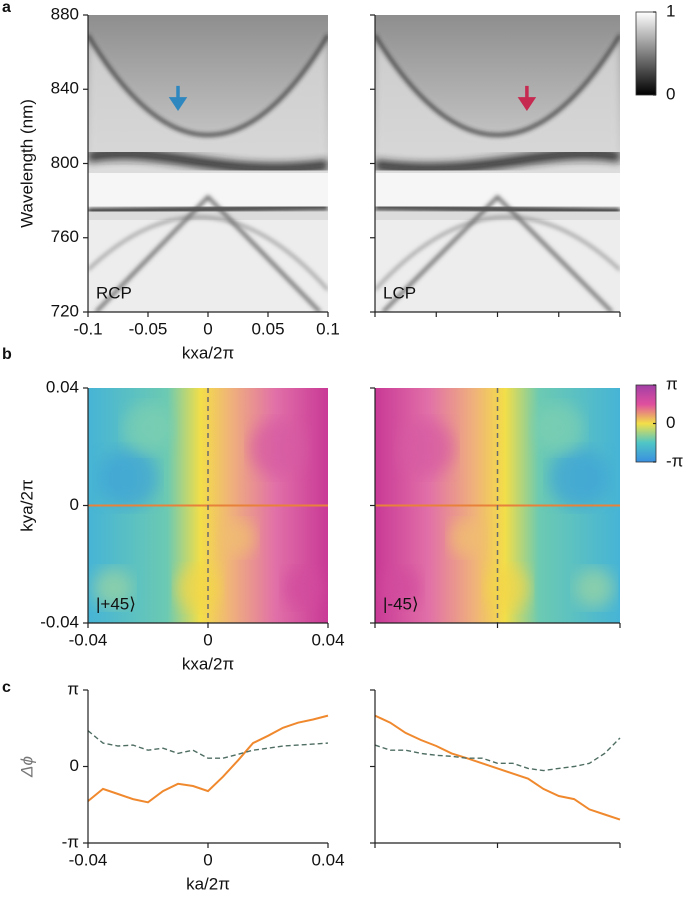 The width and height of the screenshot is (685, 911). What do you see at coordinates (65, 88) in the screenshot?
I see `y-tick-label: 840` at bounding box center [65, 88].